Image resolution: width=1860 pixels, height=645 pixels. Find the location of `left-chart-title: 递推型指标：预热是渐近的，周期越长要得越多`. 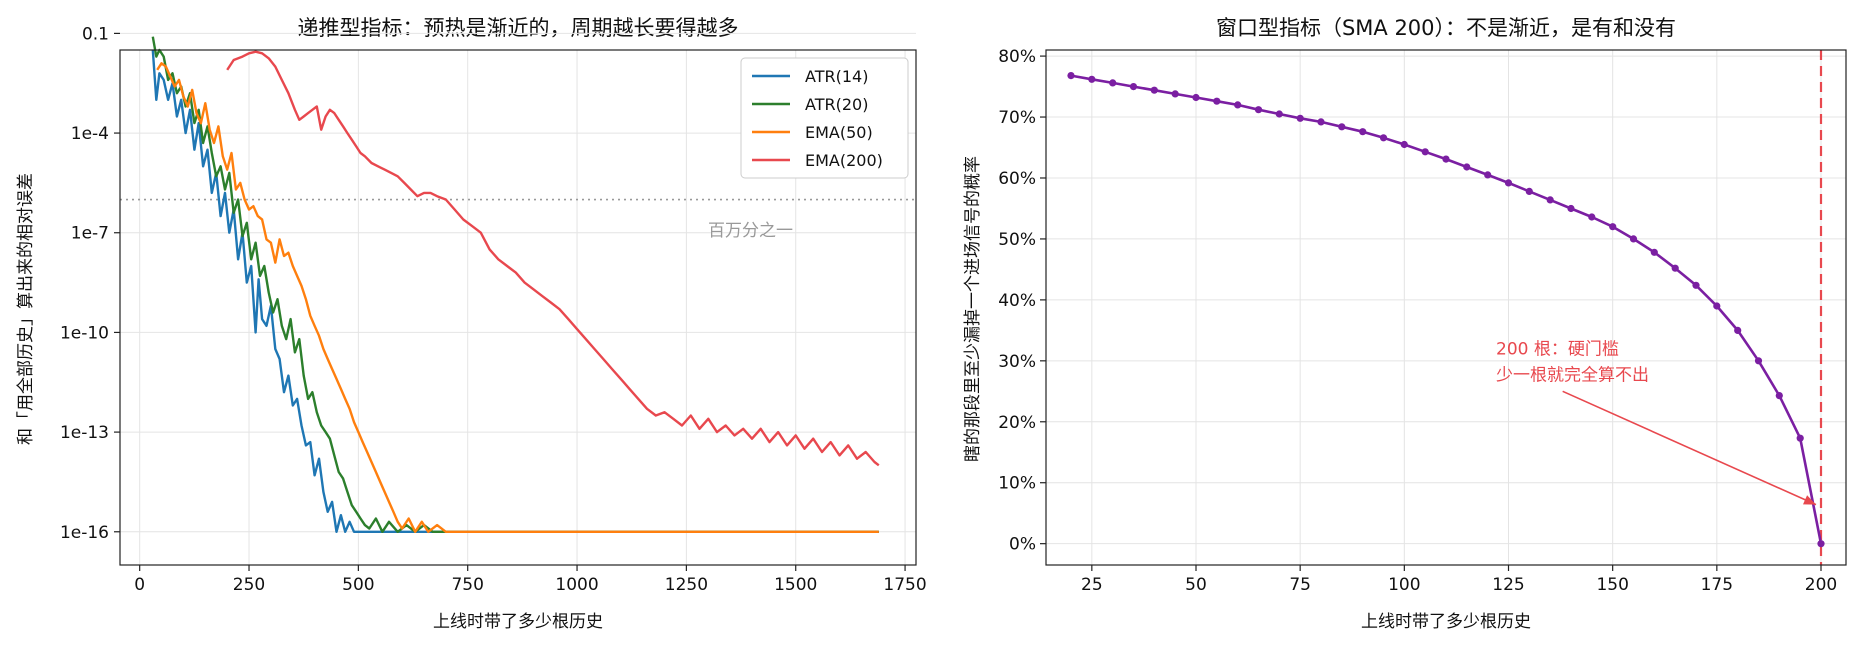

left-chart-title: 递推型指标：预热是渐近的，周期越长要得越多 is located at coordinates (518, 28).